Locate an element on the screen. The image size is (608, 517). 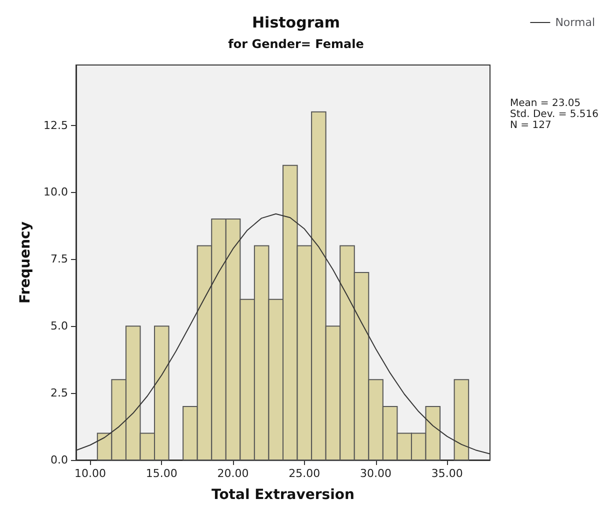
x-tick-label: 15.00 is located at coordinates (162, 473).